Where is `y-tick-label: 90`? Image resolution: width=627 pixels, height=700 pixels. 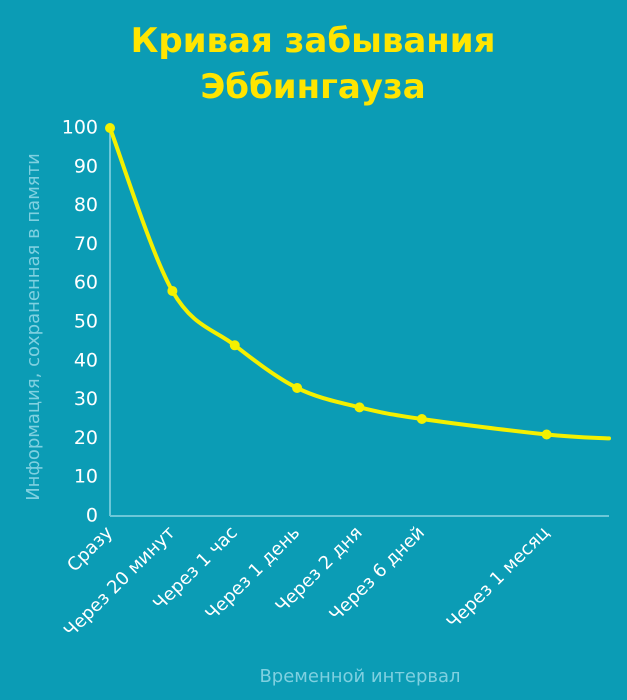
y-tick-label: 90 is located at coordinates (86, 166).